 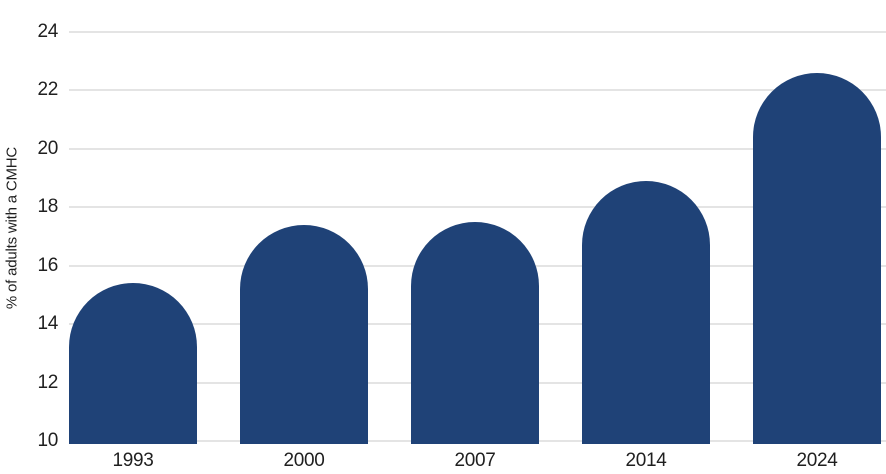 I want to click on bar-2000, so click(x=304, y=334).